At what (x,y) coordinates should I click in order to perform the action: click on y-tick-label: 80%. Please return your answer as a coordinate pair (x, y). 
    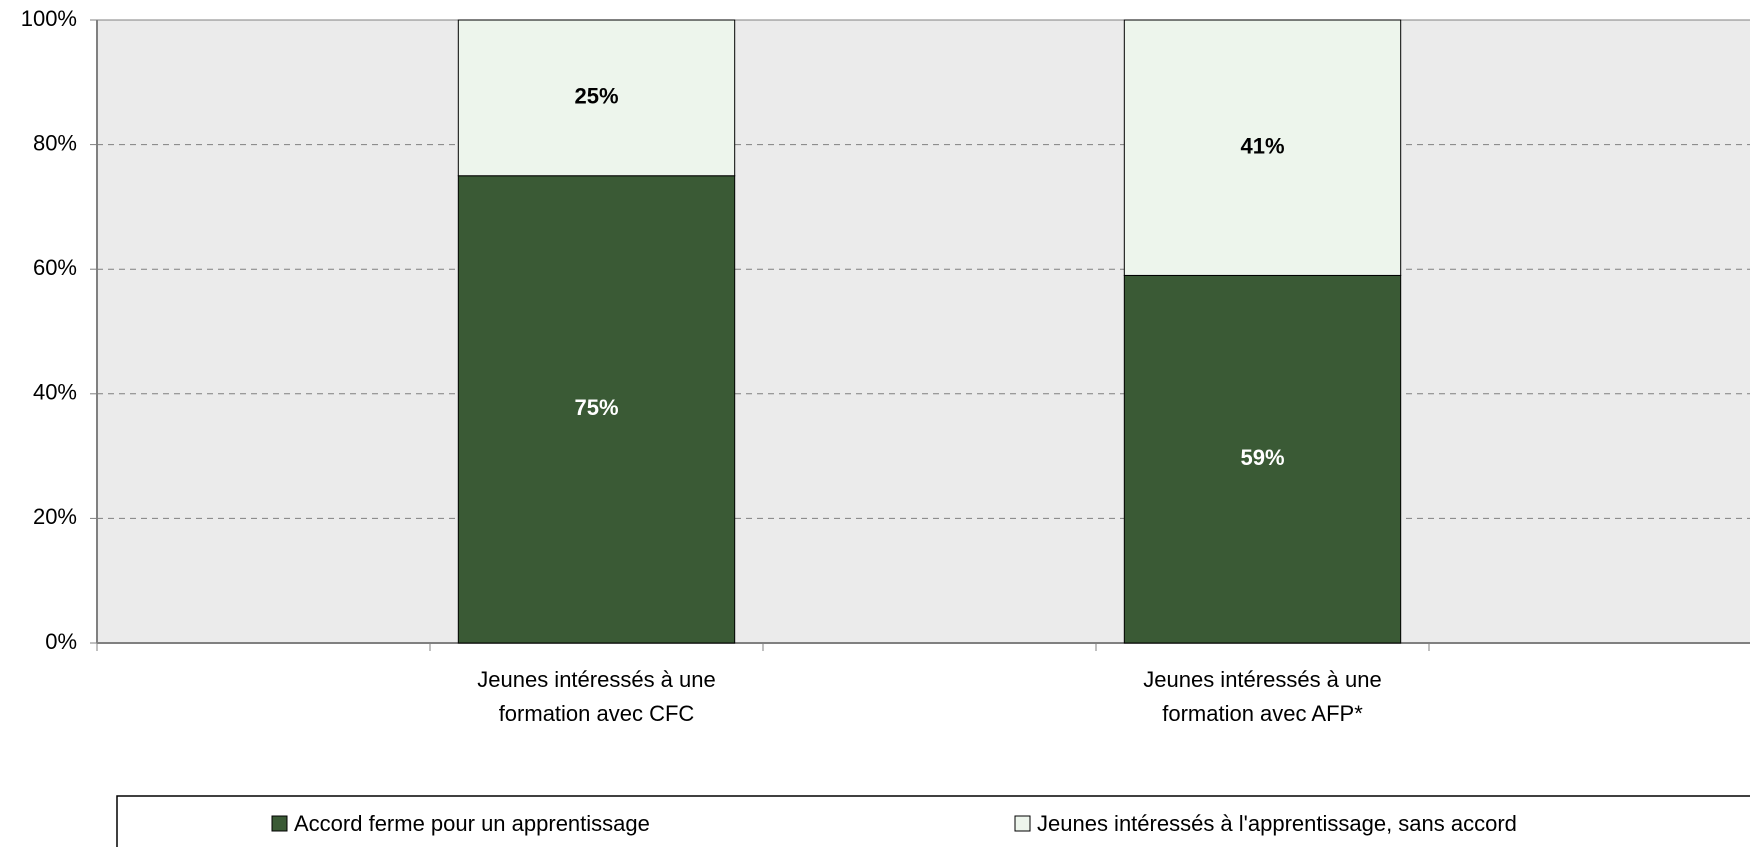
    Looking at the image, I should click on (55, 142).